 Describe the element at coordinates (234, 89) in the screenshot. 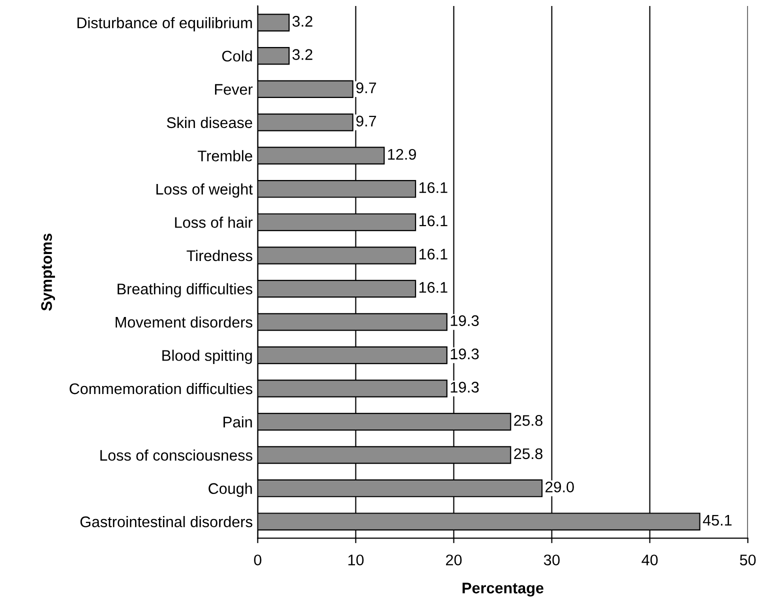

I see `y-tick-label: Fever` at that location.